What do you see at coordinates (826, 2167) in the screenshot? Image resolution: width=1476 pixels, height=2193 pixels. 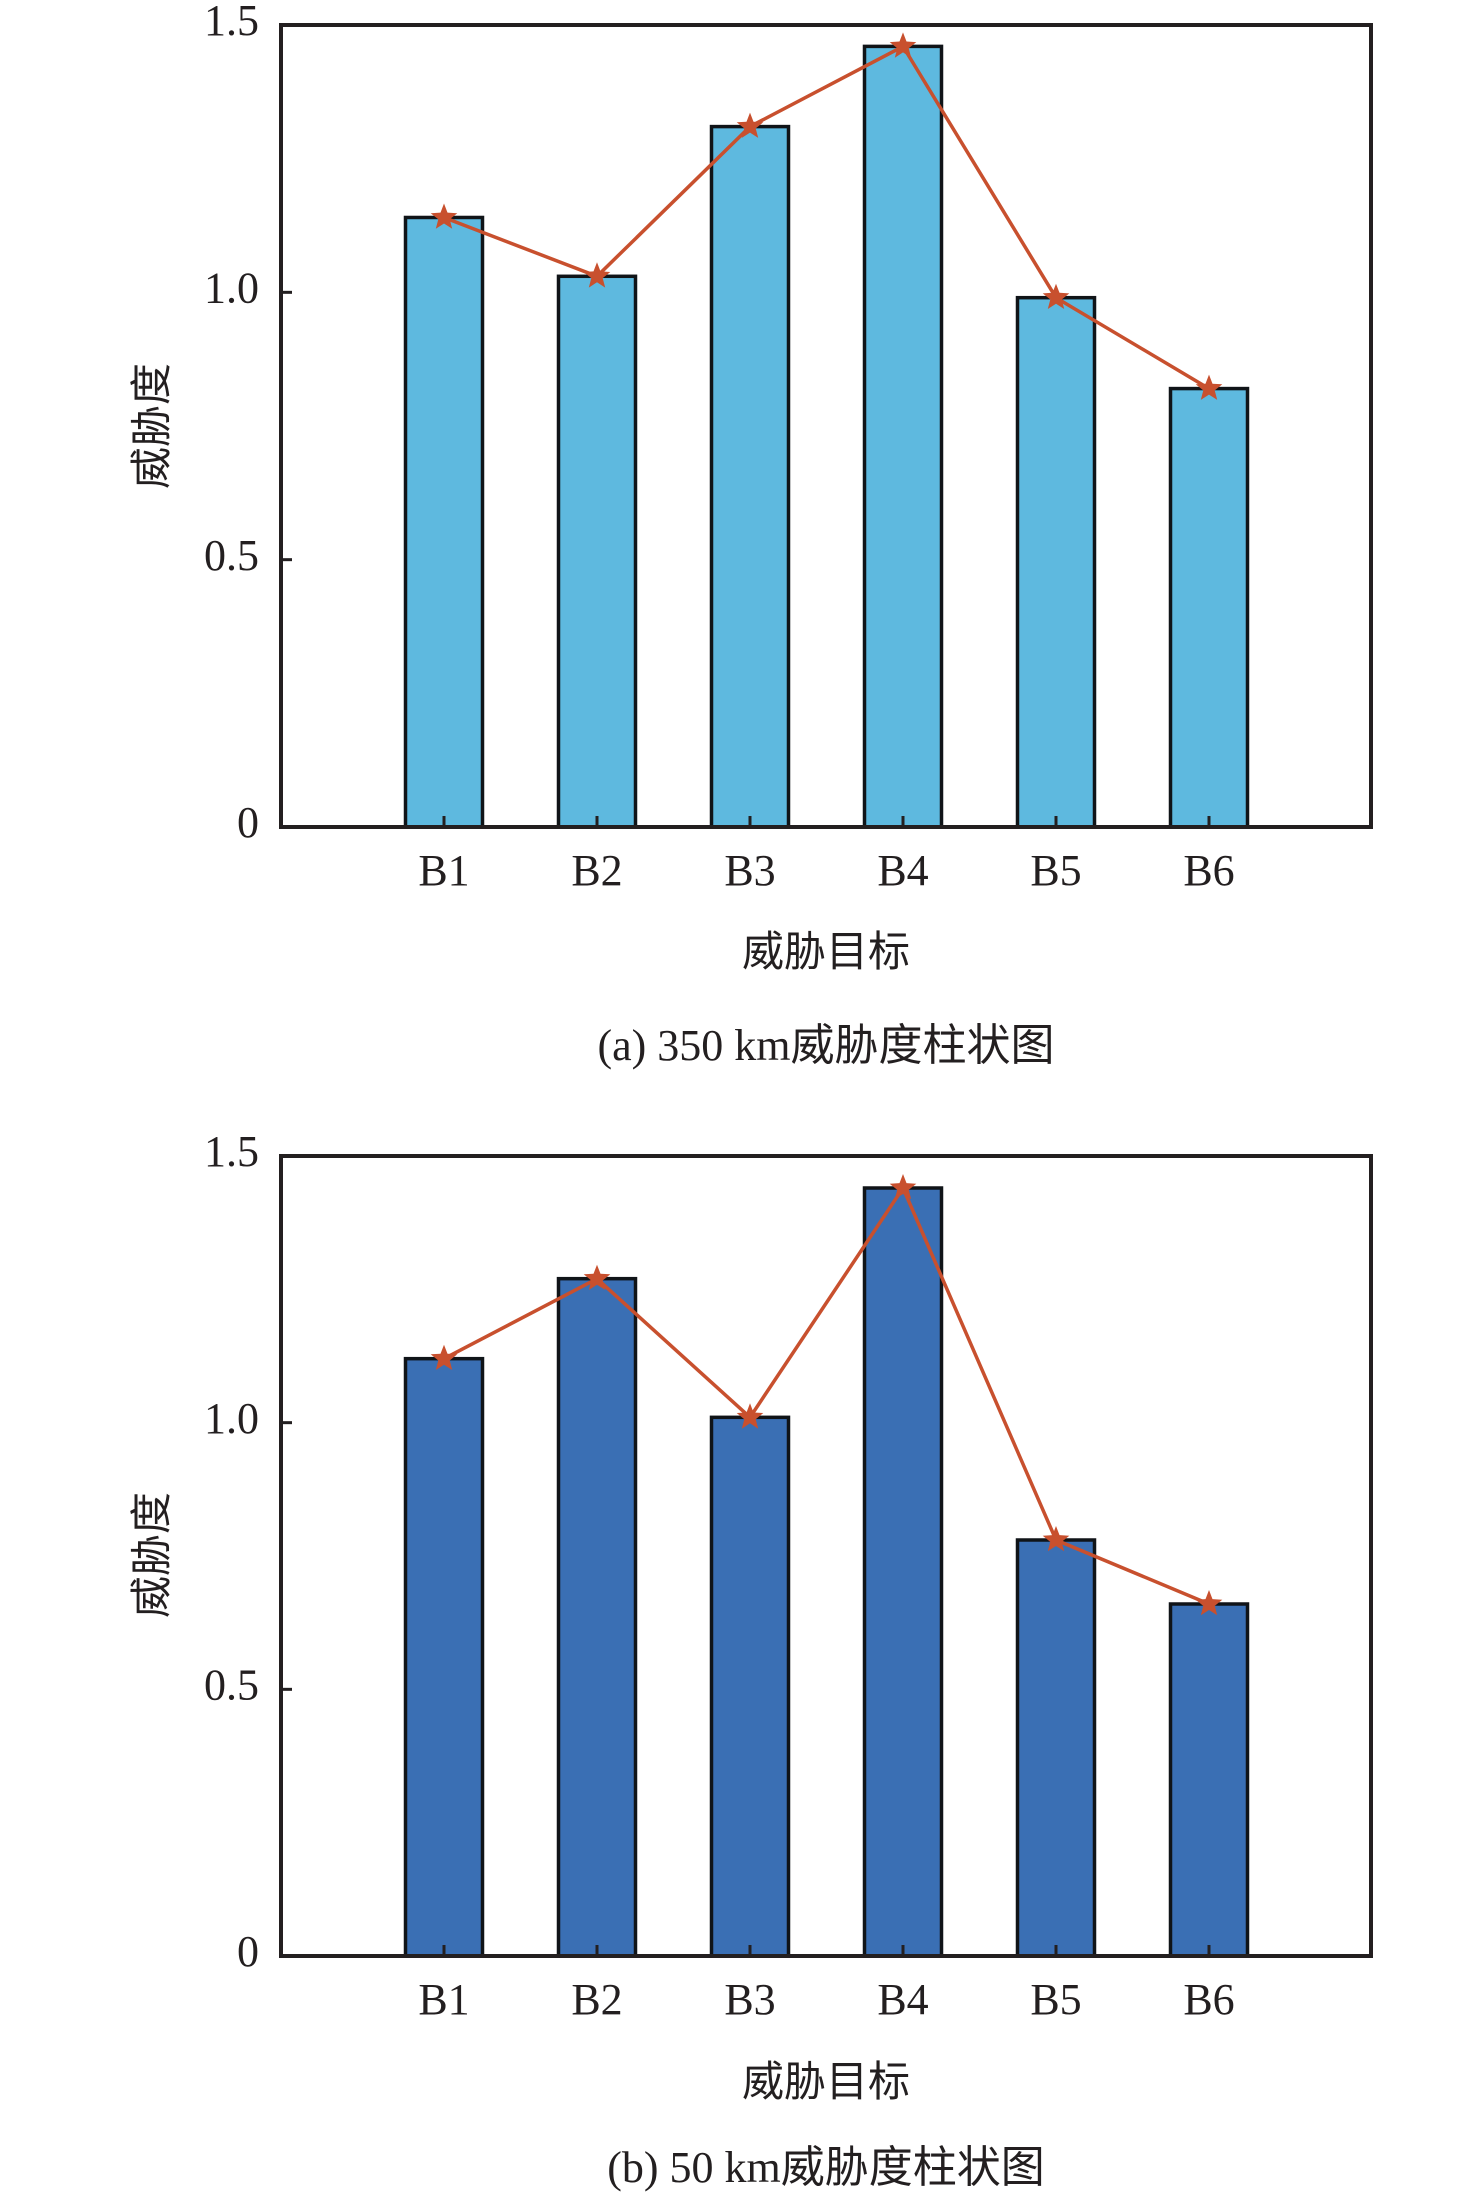 I see `chart-caption: (b) 50 km威胁度柱状图` at bounding box center [826, 2167].